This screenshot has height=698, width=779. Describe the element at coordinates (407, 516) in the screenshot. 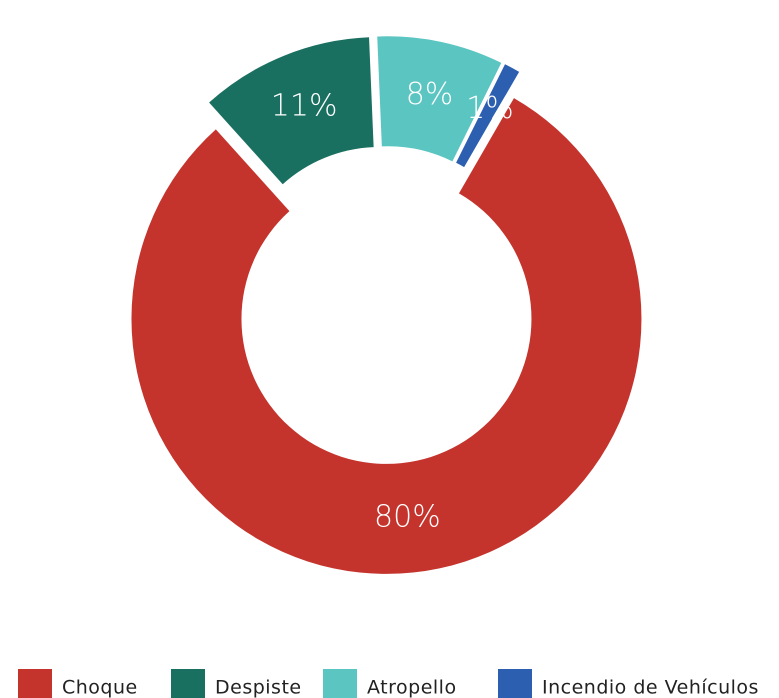

I see `slice-label: 80%` at that location.